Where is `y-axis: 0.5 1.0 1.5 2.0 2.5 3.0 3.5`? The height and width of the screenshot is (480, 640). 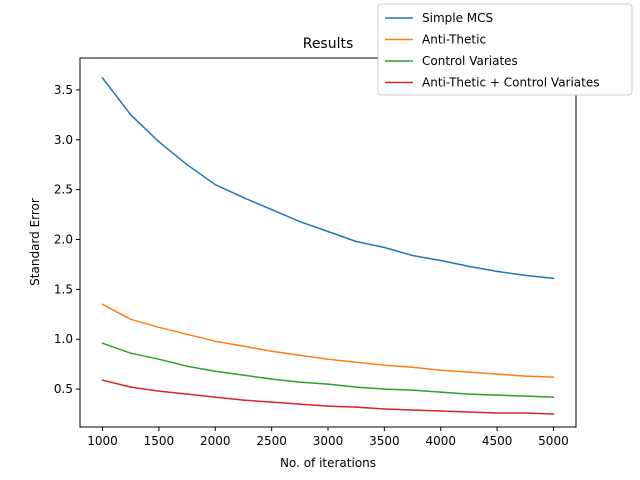
y-axis: 0.5 1.0 1.5 2.0 2.5 3.0 3.5 is located at coordinates (67, 239).